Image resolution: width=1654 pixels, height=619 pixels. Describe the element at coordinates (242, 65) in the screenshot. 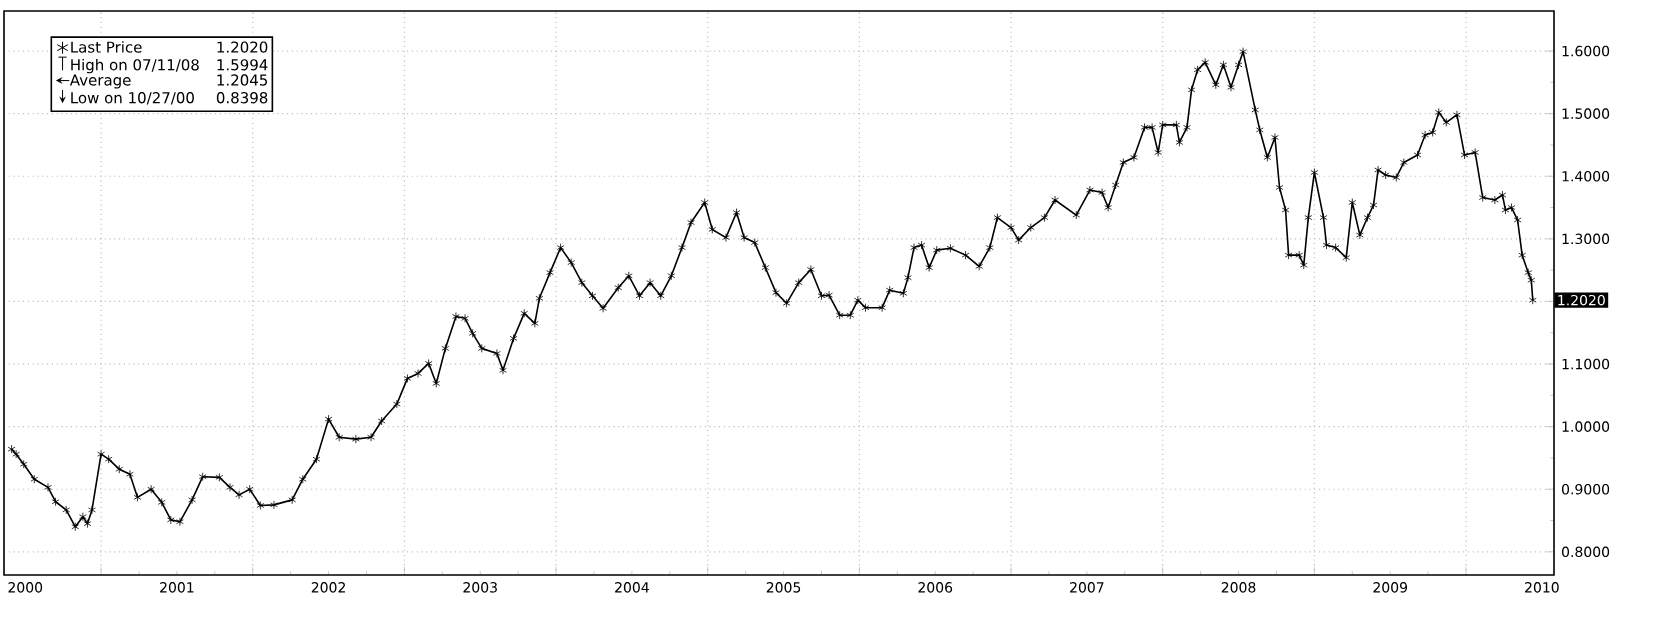

I see `annotation: 1.5994` at that location.